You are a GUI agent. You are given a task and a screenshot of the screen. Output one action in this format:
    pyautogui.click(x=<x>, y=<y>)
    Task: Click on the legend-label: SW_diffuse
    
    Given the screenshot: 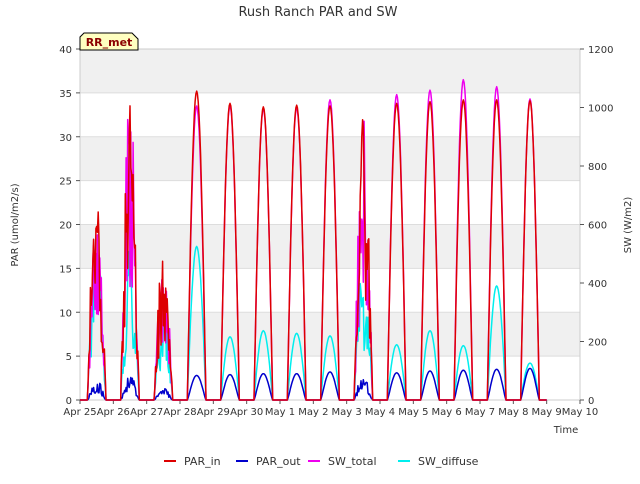 What is the action you would take?
    pyautogui.click(x=448, y=461)
    